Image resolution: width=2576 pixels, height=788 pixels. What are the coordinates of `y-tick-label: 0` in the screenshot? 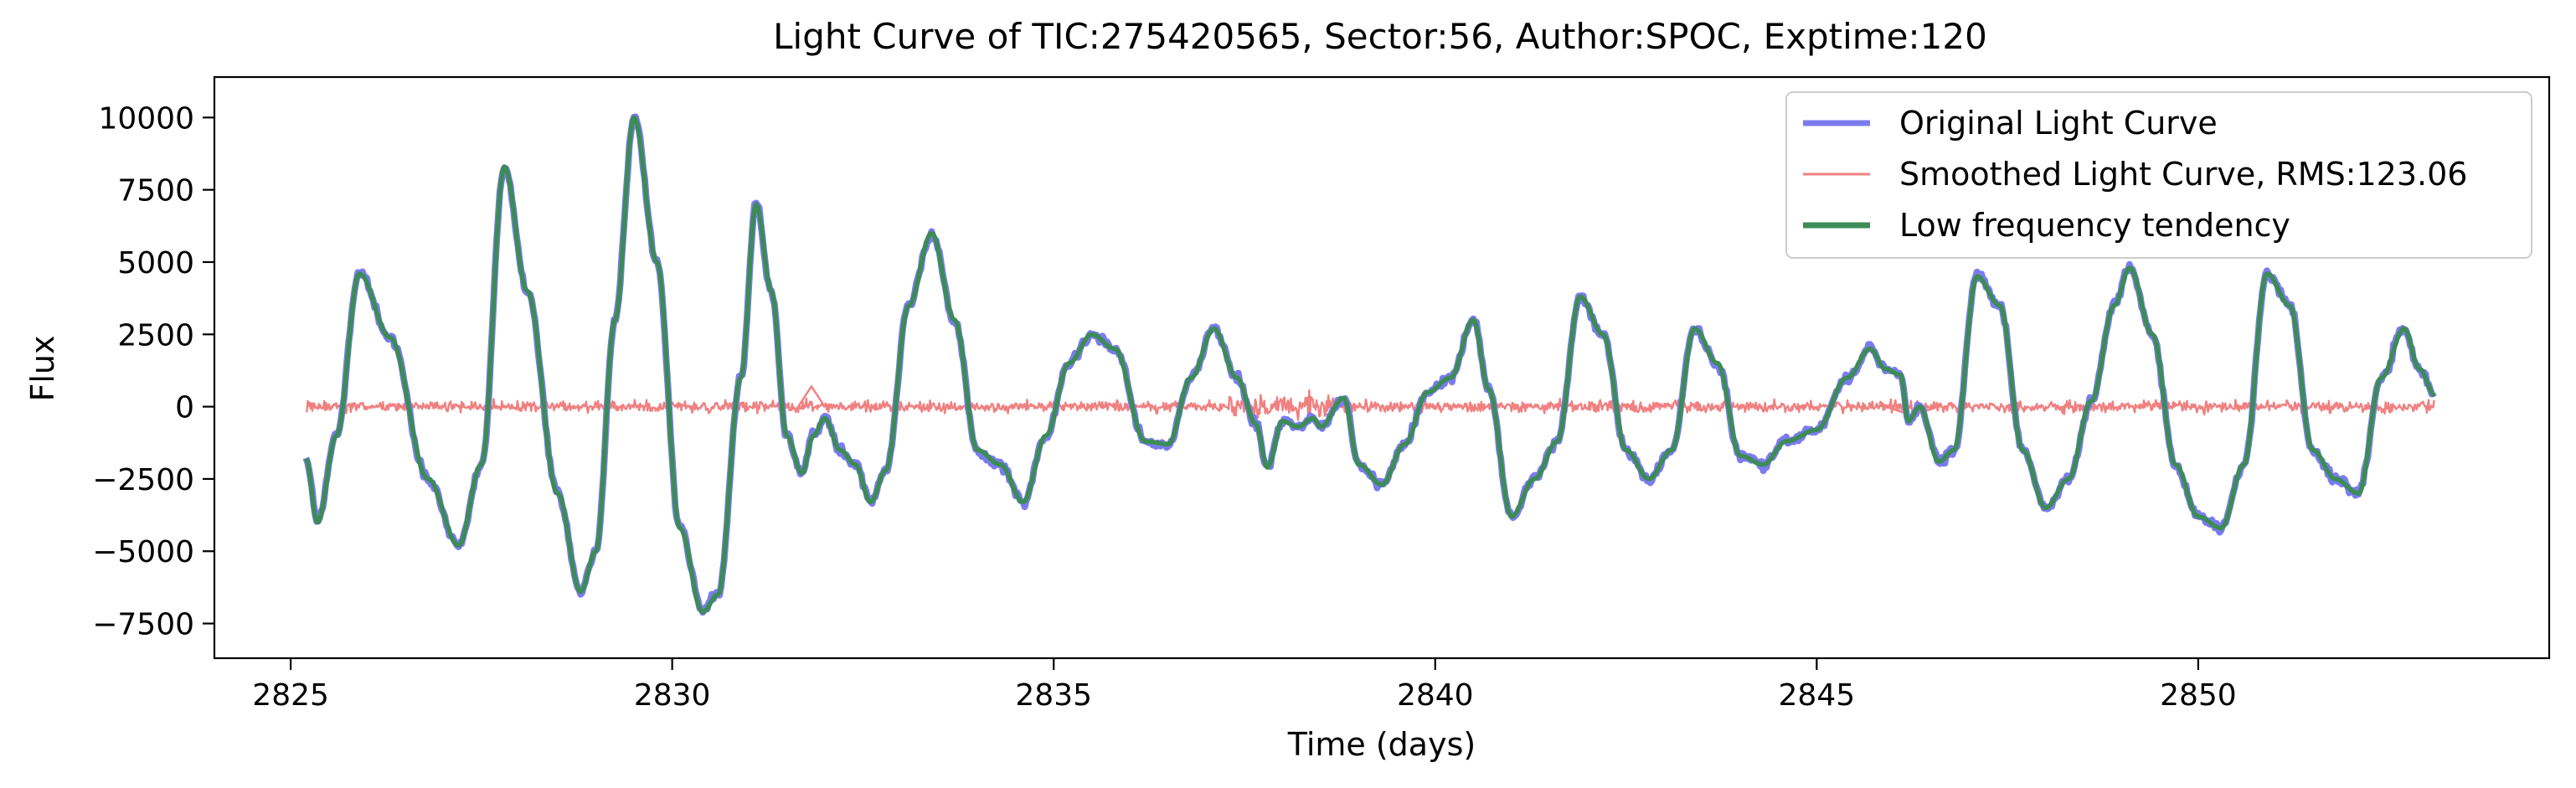 It's located at (184, 408).